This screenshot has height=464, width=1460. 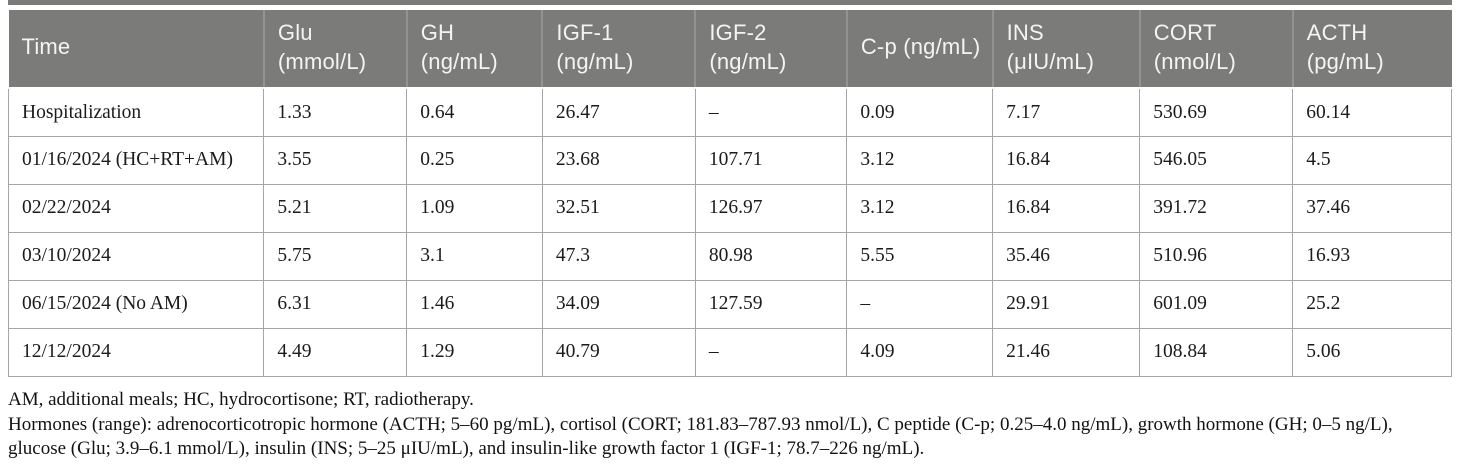 What do you see at coordinates (1371, 49) in the screenshot?
I see `column-header-acth: ACTH (pg/mL)` at bounding box center [1371, 49].